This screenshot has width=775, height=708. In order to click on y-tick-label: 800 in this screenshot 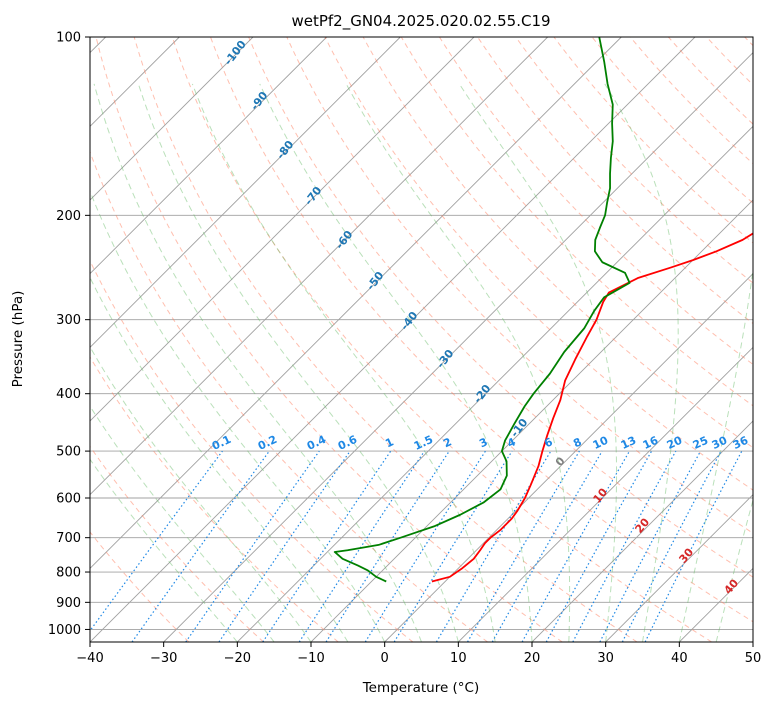, I will do `click(68, 573)`.